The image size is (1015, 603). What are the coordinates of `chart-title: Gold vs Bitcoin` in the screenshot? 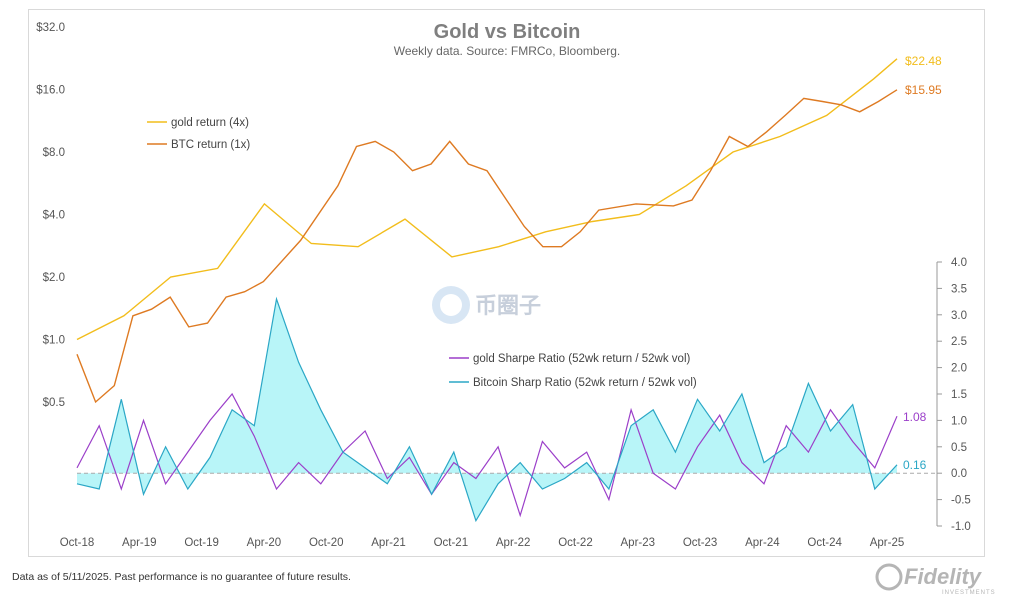 It's located at (507, 32).